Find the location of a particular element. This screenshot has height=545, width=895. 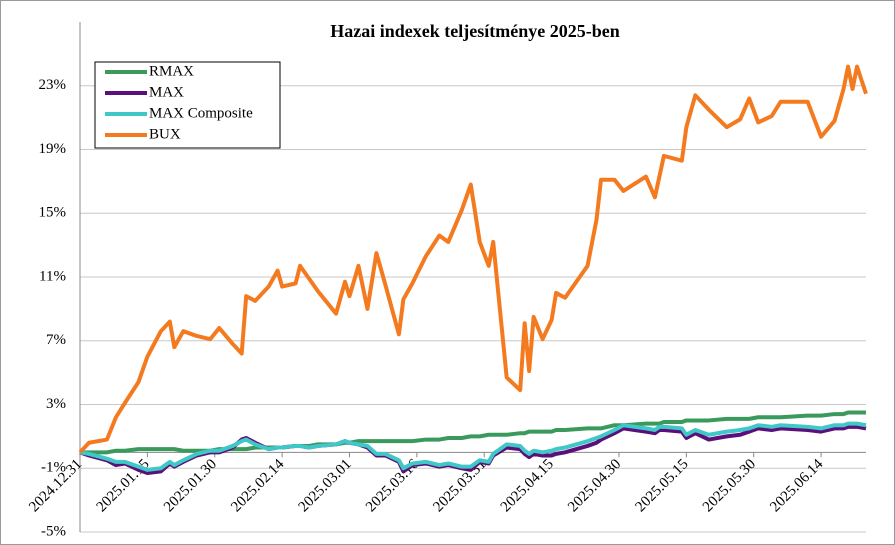

y-tick-label: 23% is located at coordinates (53, 85).